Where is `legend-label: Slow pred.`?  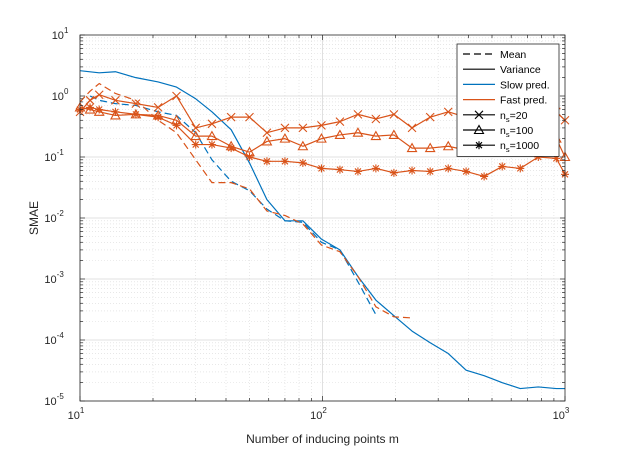 legend-label: Slow pred. is located at coordinates (525, 85).